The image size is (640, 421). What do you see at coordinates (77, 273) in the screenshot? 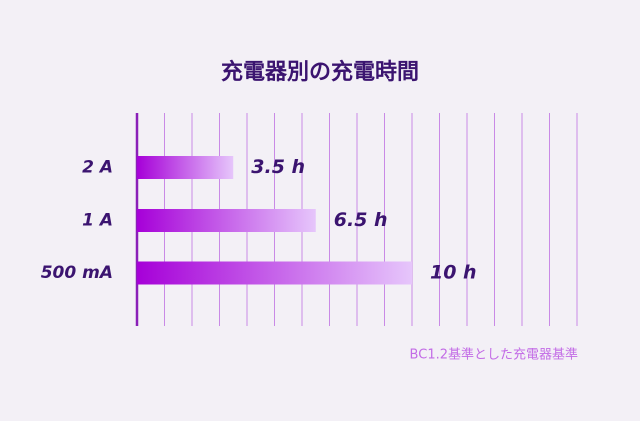
I see `y-tick-label: 500 mA` at bounding box center [77, 273].